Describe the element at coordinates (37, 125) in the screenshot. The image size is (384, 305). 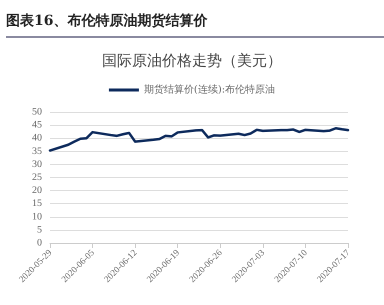
I see `y-tick-label: 45` at that location.